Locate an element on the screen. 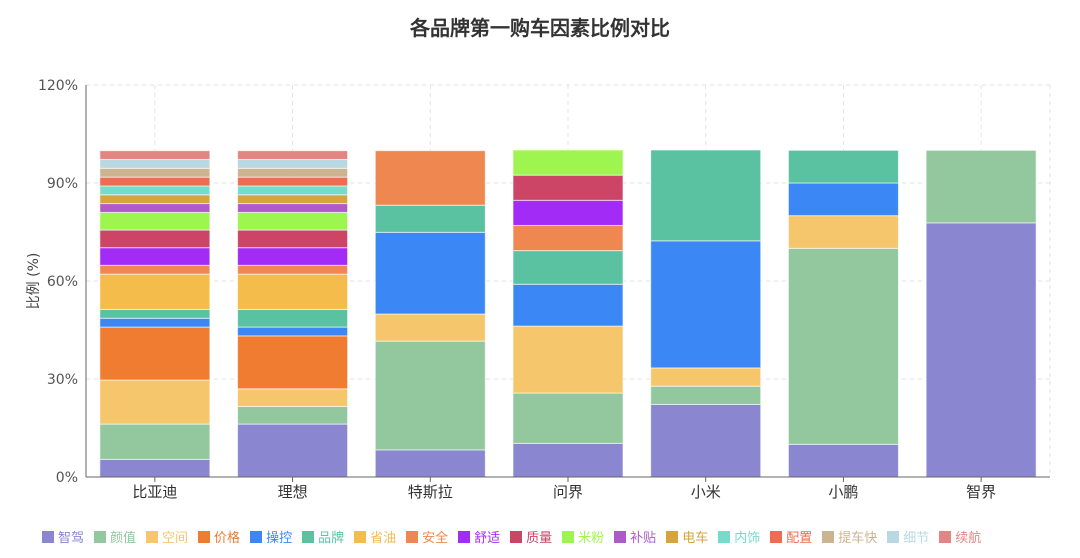 Image resolution: width=1080 pixels, height=558 pixels. legend-item: 空间 is located at coordinates (167, 536).